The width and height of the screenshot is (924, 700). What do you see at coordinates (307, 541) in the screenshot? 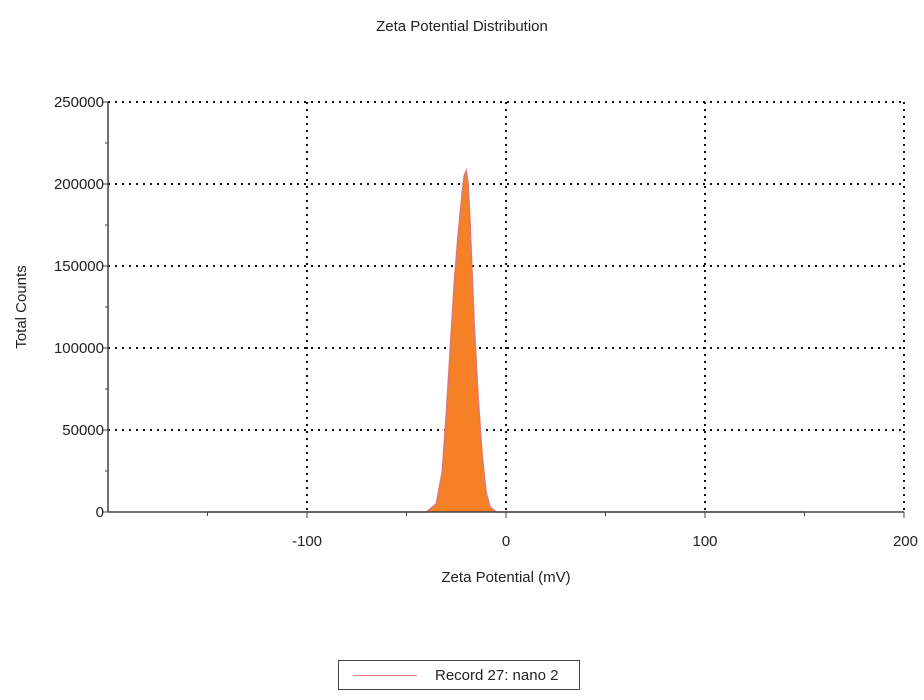
I see `x-tick-label: -100` at bounding box center [307, 541].